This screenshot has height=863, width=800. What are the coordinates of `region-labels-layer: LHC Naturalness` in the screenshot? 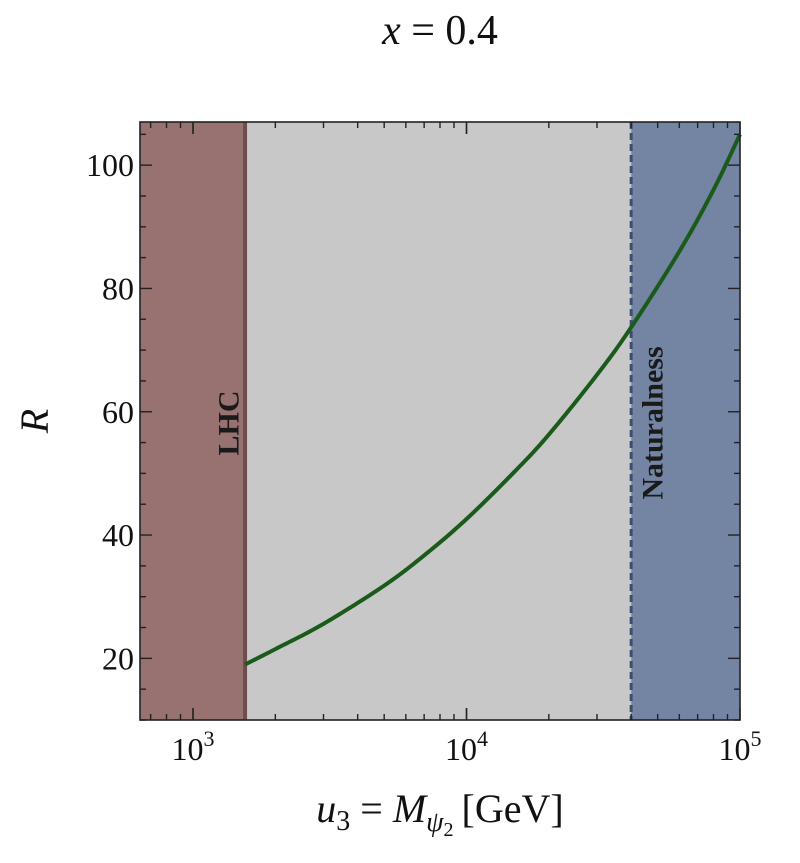 It's located at (441, 422).